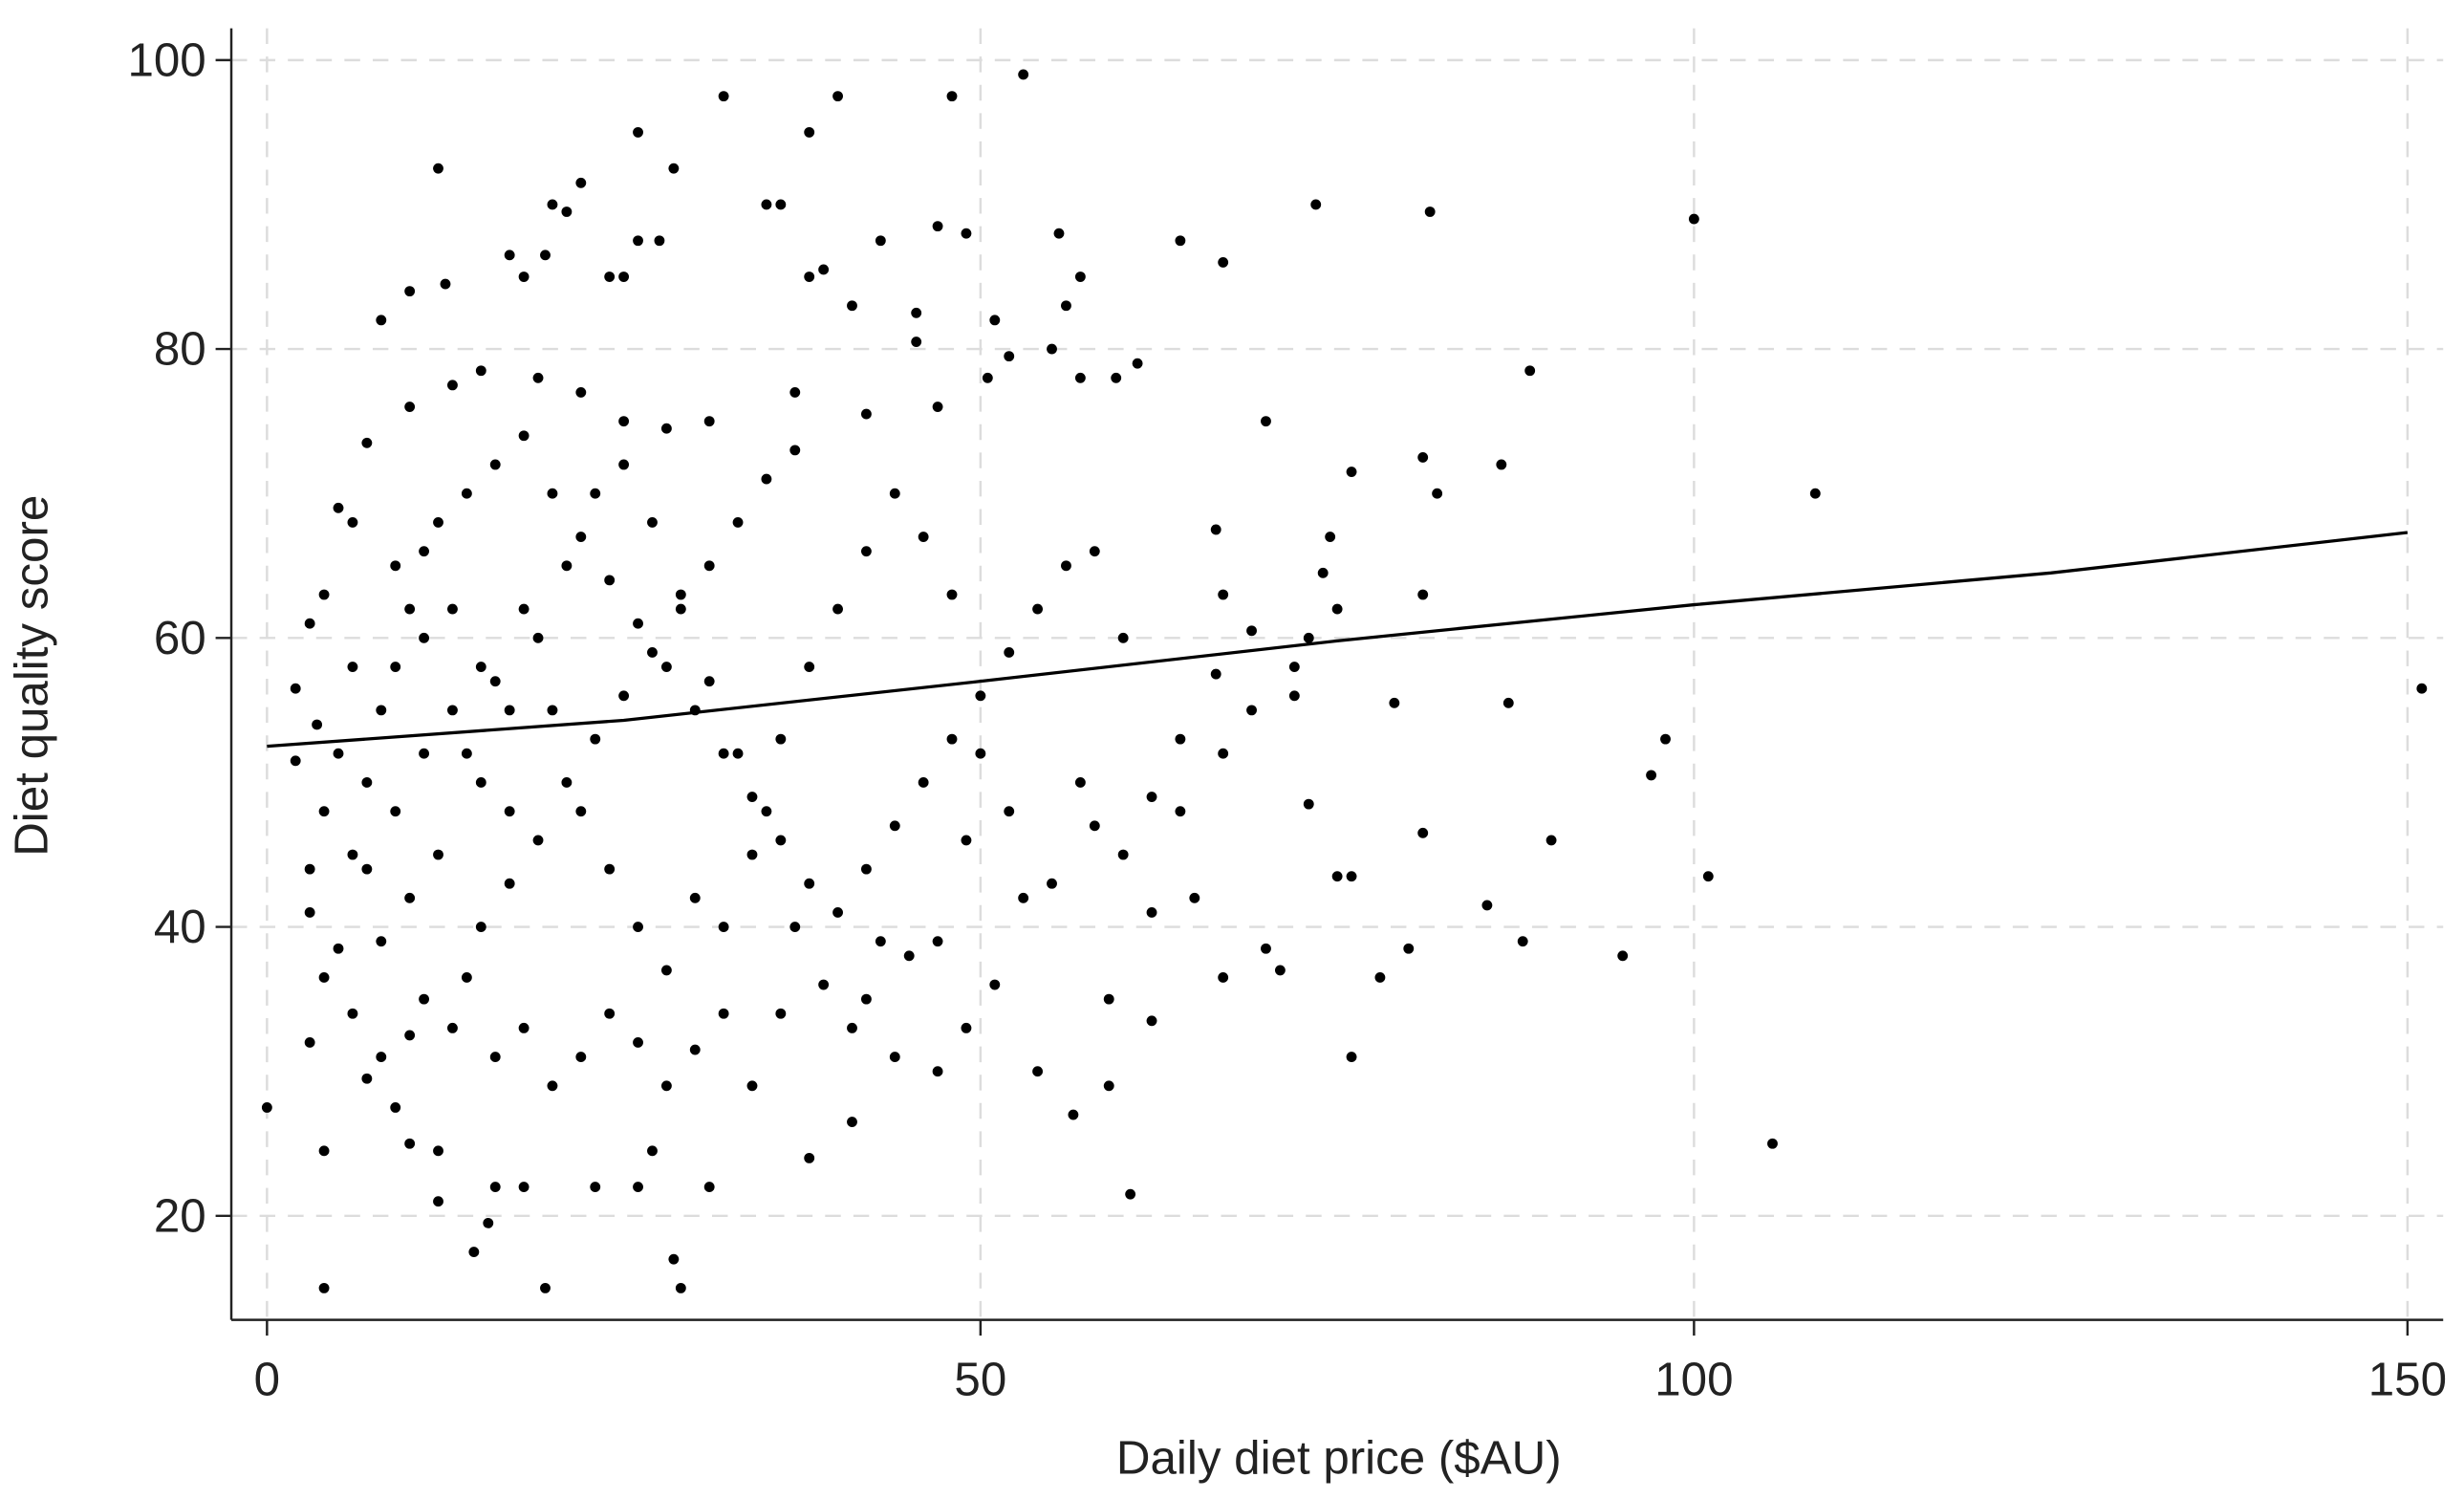 This screenshot has height=1499, width=2464. What do you see at coordinates (180, 927) in the screenshot?
I see `y-tick-label: 40` at bounding box center [180, 927].